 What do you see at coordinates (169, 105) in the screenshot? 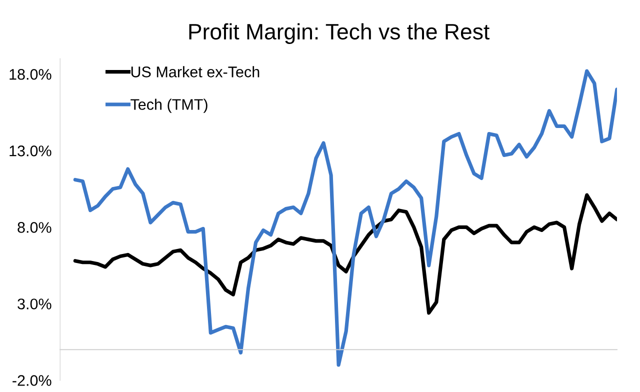
I see `legend-label: Tech (TMT)` at bounding box center [169, 105].